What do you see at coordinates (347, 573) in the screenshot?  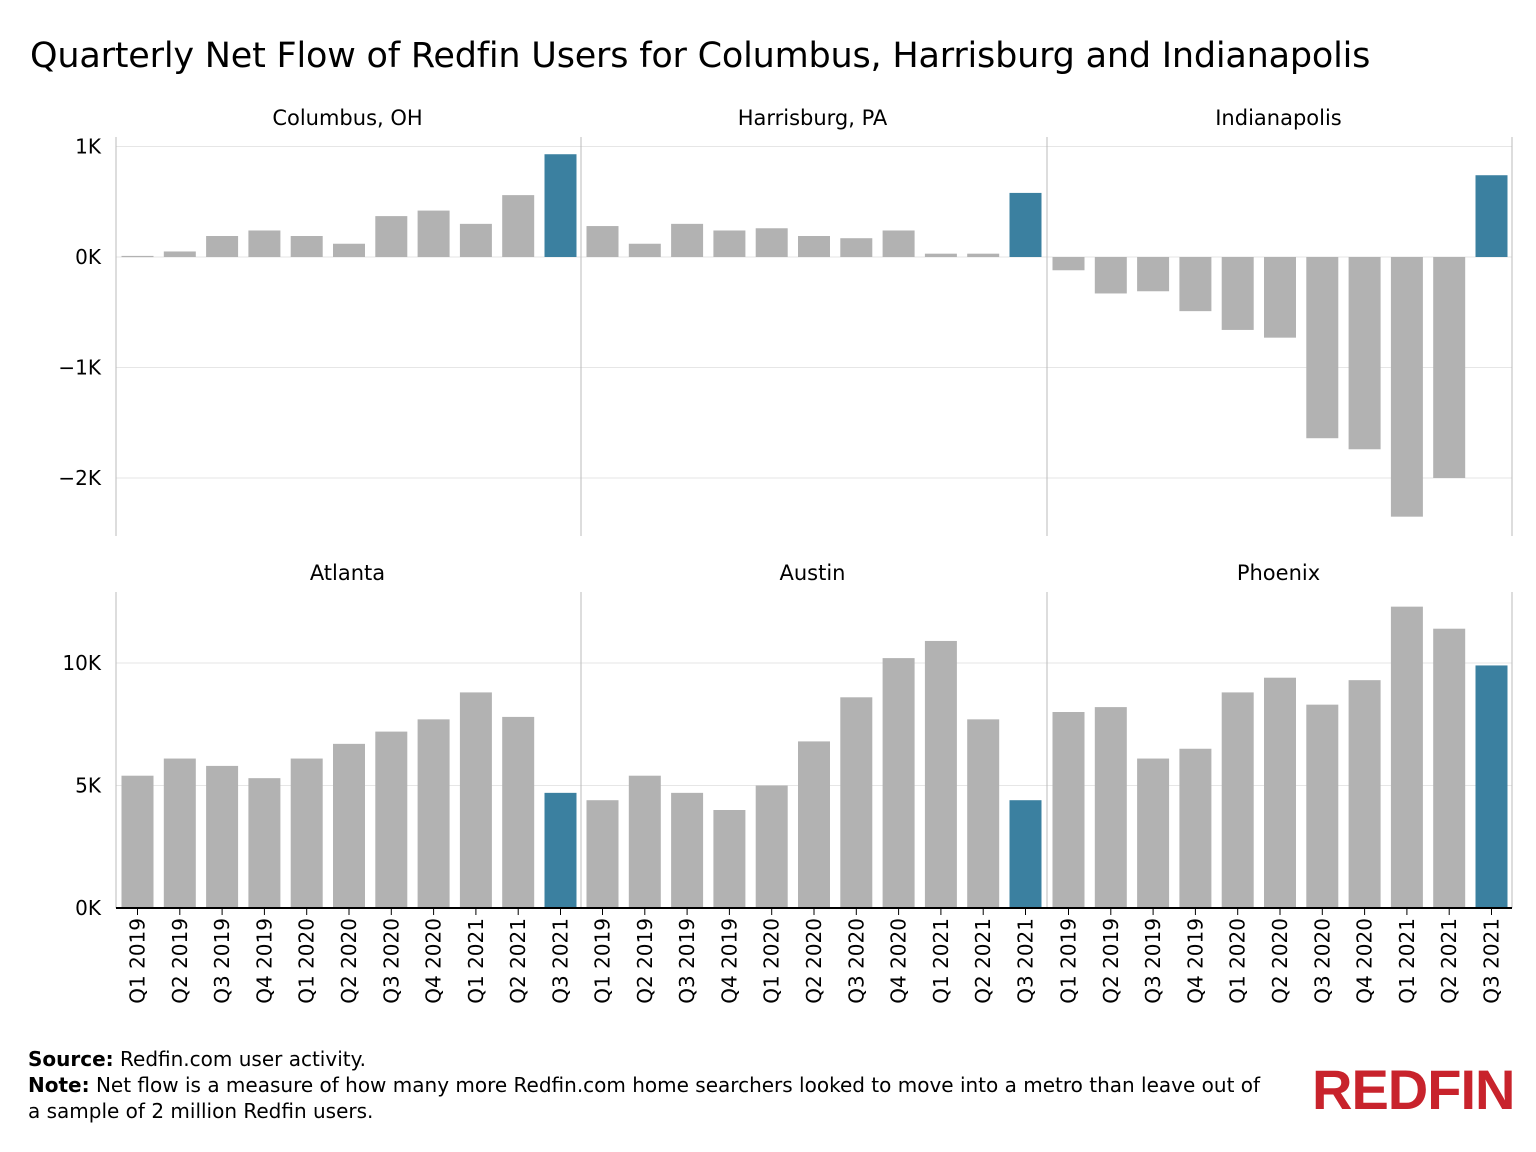 I see `panel-title: Atlanta` at bounding box center [347, 573].